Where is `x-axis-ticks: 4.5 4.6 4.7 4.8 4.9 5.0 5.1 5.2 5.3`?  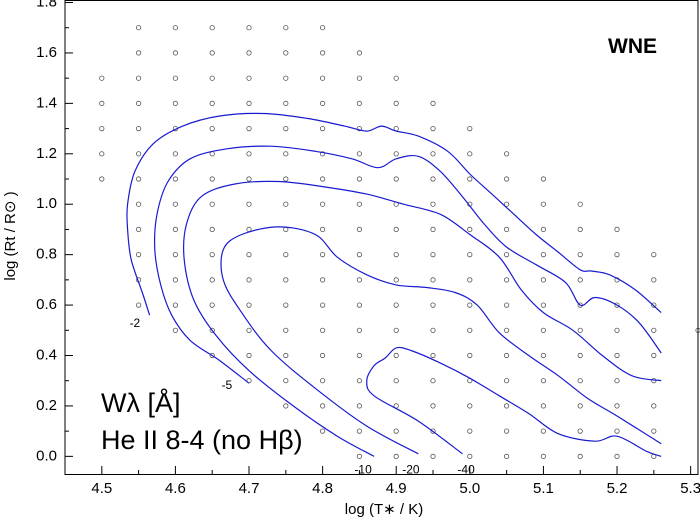 x-axis-ticks: 4.5 4.6 4.7 4.8 4.9 5.0 5.1 5.2 5.3 is located at coordinates (395, 481).